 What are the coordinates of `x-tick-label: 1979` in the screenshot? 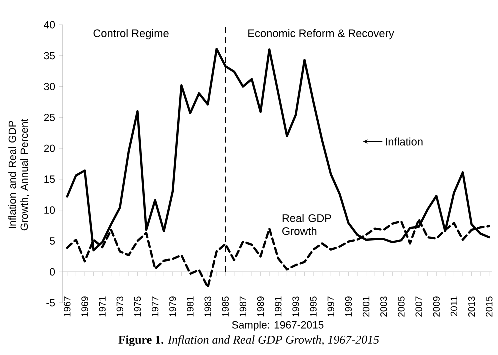 It's located at (173, 306).